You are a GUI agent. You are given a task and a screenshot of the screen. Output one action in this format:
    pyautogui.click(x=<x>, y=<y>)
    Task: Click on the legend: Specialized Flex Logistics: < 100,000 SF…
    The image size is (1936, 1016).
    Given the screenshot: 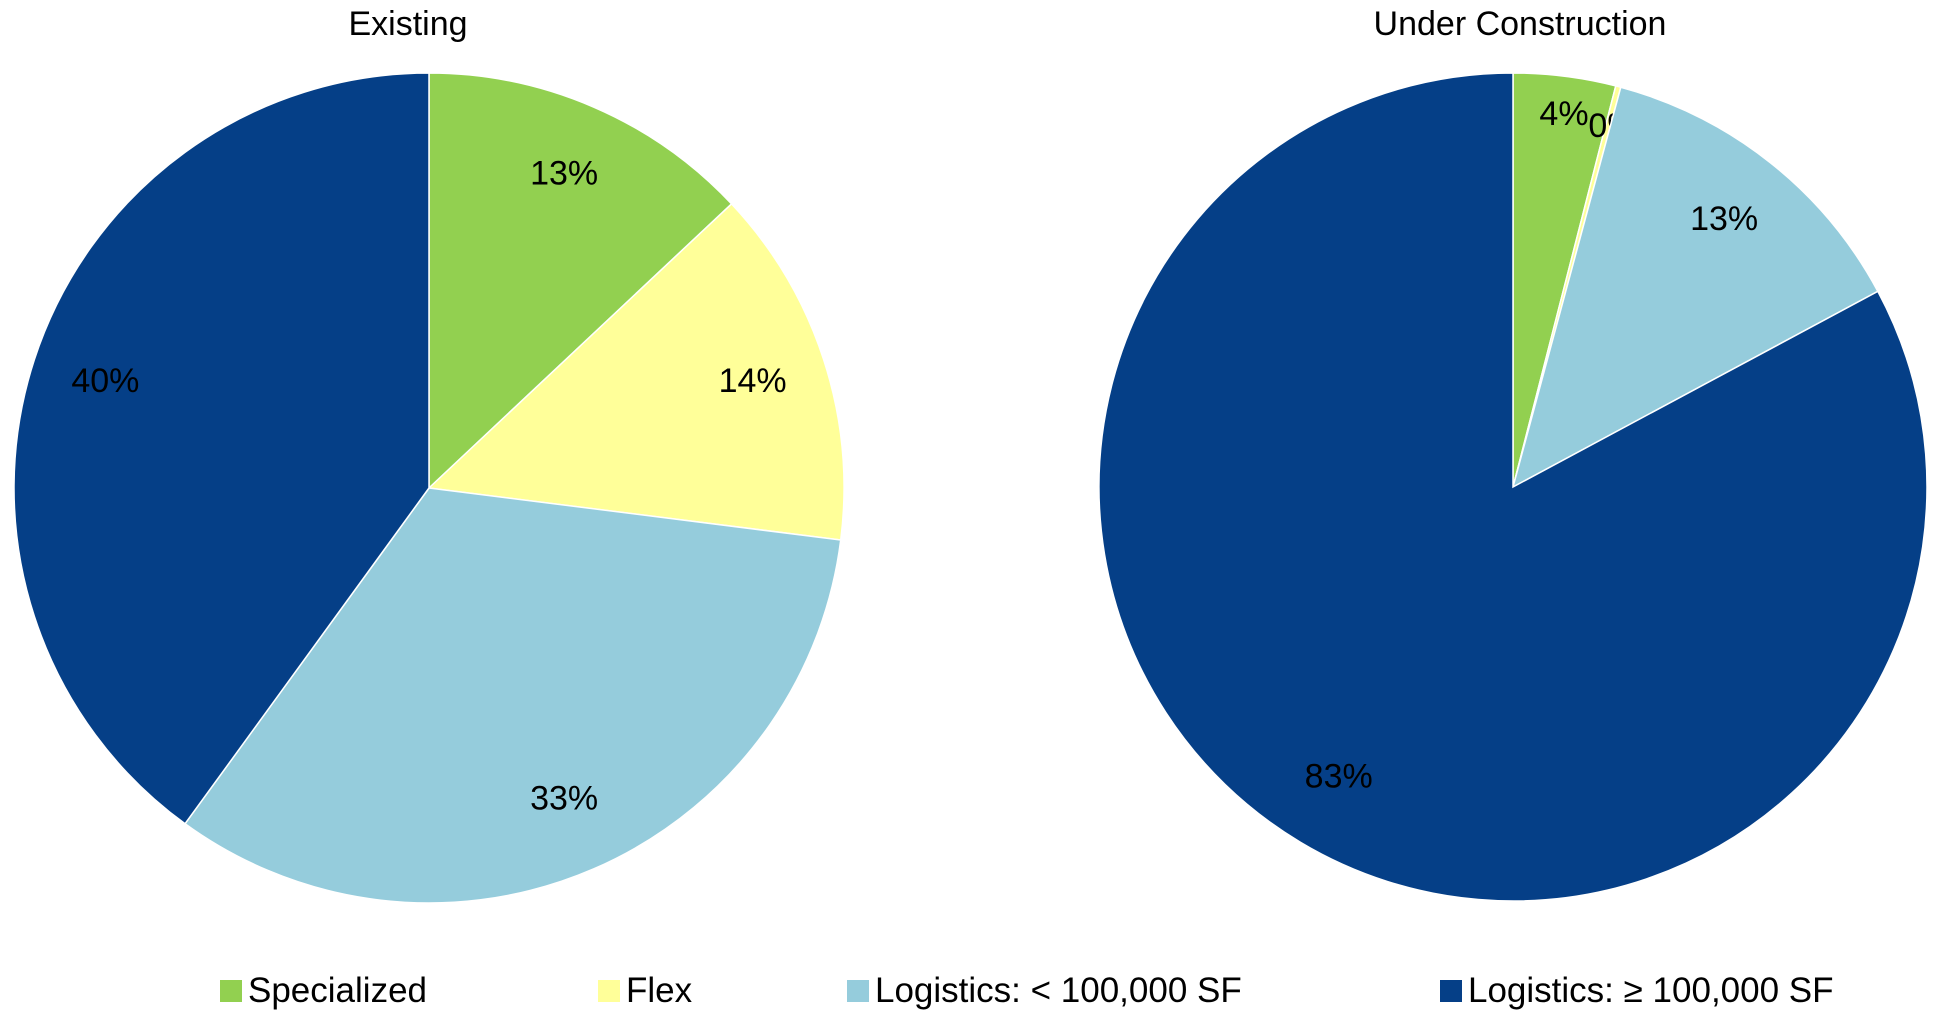 What is the action you would take?
    pyautogui.click(x=968, y=991)
    